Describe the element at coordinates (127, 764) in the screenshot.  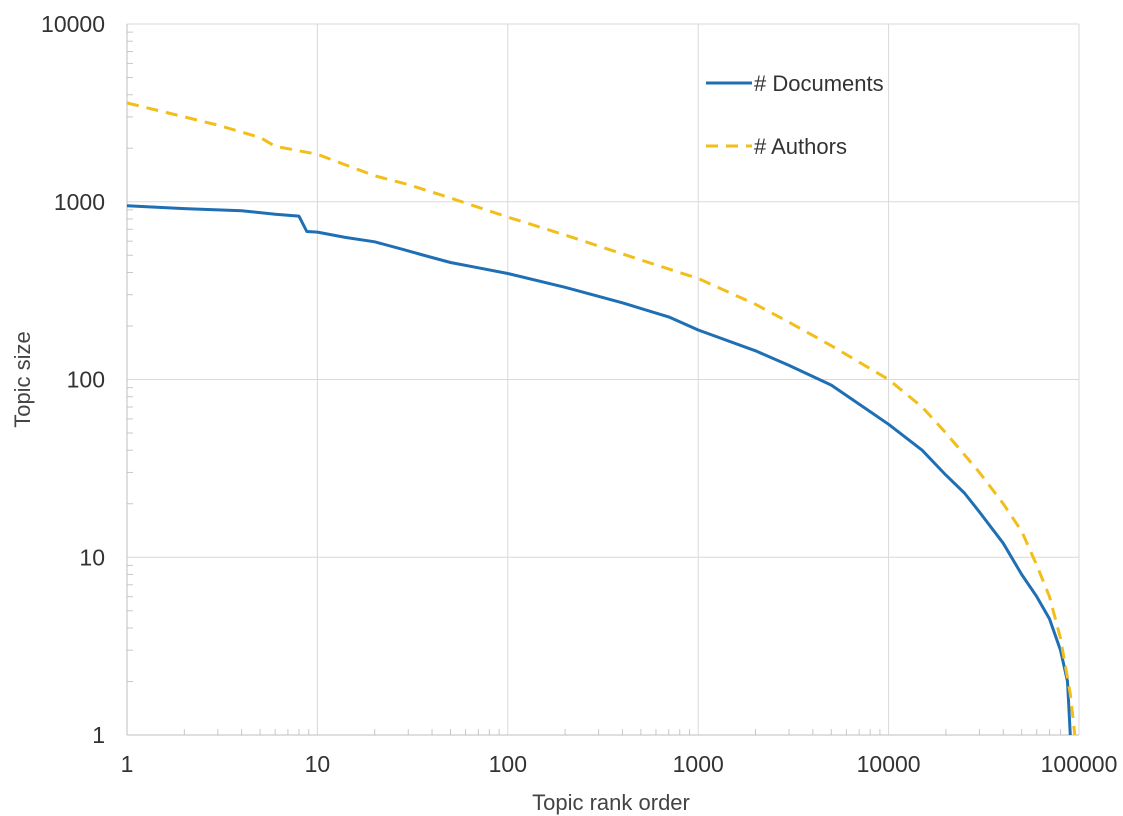
I see `x-tick-label: 1` at that location.